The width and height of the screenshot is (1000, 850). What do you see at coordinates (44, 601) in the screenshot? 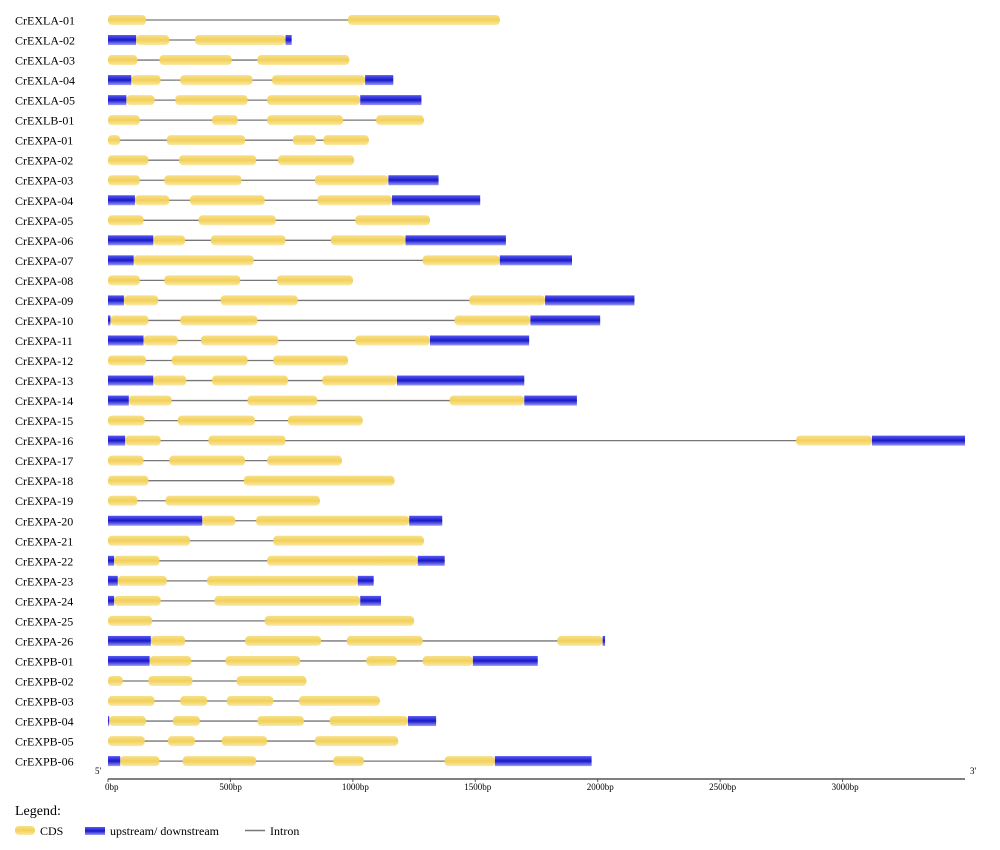
I see `gene-label: CrEXPA-24` at bounding box center [44, 601].